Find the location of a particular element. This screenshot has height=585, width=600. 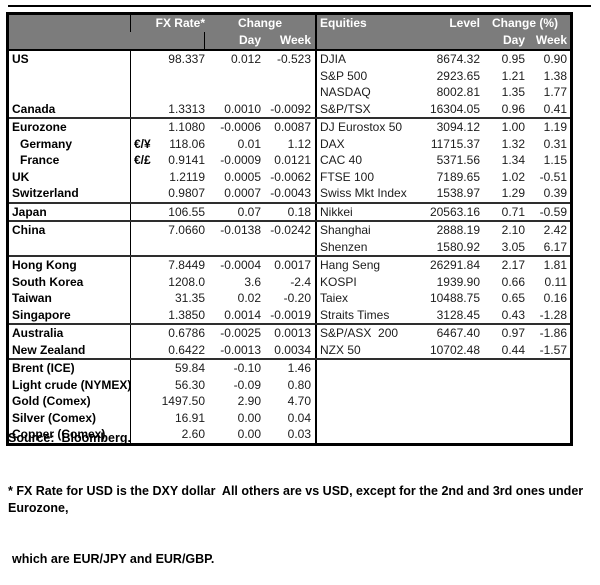

table-row: Brent (ICE) 59.84 -0.10 1.46 is located at coordinates (289, 367).